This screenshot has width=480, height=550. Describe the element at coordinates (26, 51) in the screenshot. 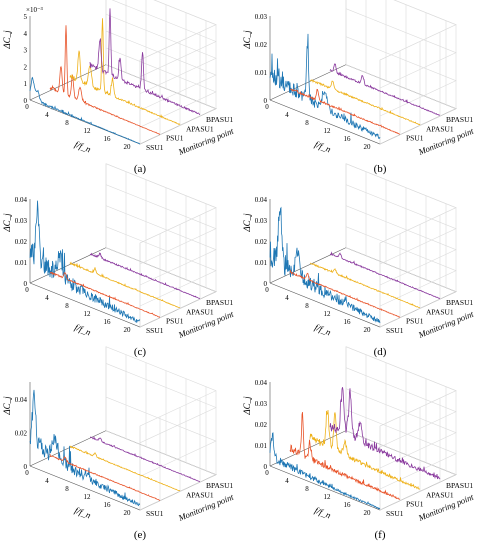

I see `z-tick-label: 3` at that location.